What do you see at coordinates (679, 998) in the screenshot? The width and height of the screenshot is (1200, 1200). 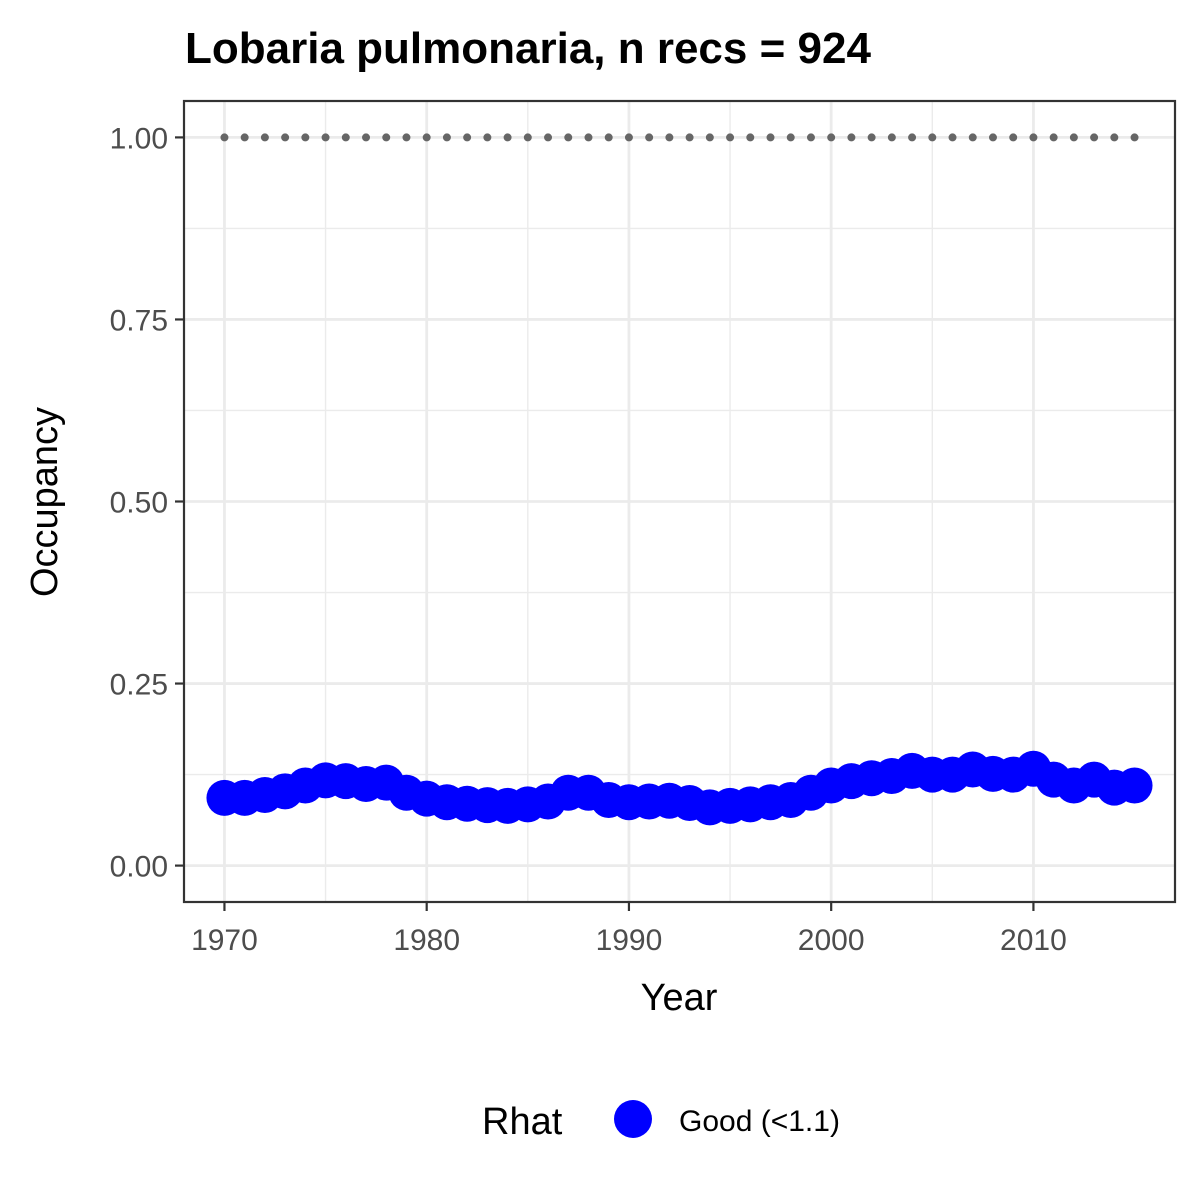 I see `x-axis-title: Year` at bounding box center [679, 998].